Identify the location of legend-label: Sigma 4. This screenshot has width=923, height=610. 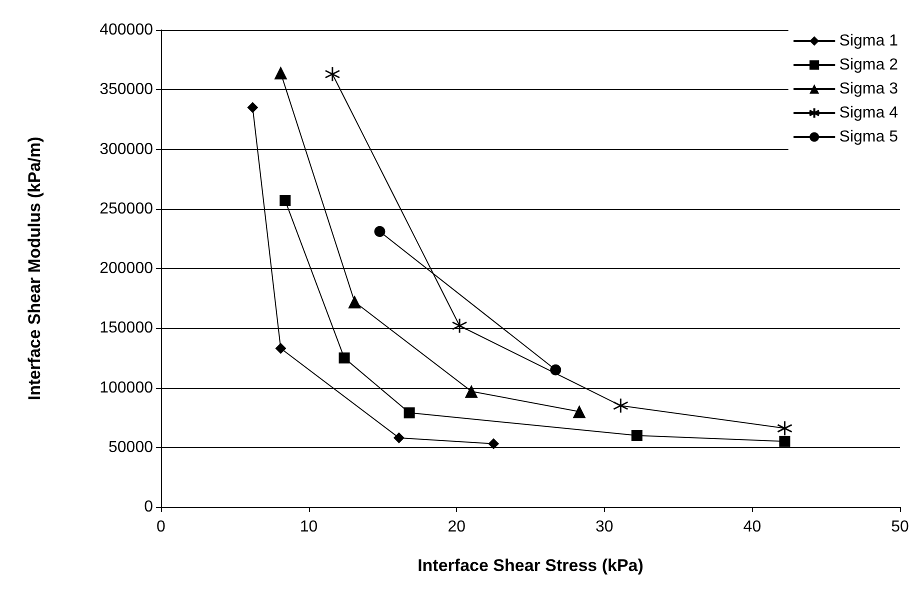
(868, 113).